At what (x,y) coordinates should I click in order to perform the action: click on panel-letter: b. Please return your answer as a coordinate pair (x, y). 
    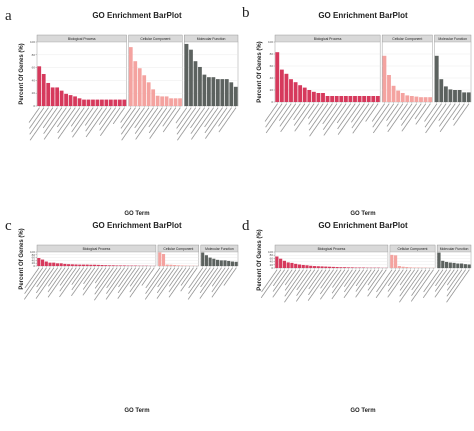
    Looking at the image, I should click on (246, 13).